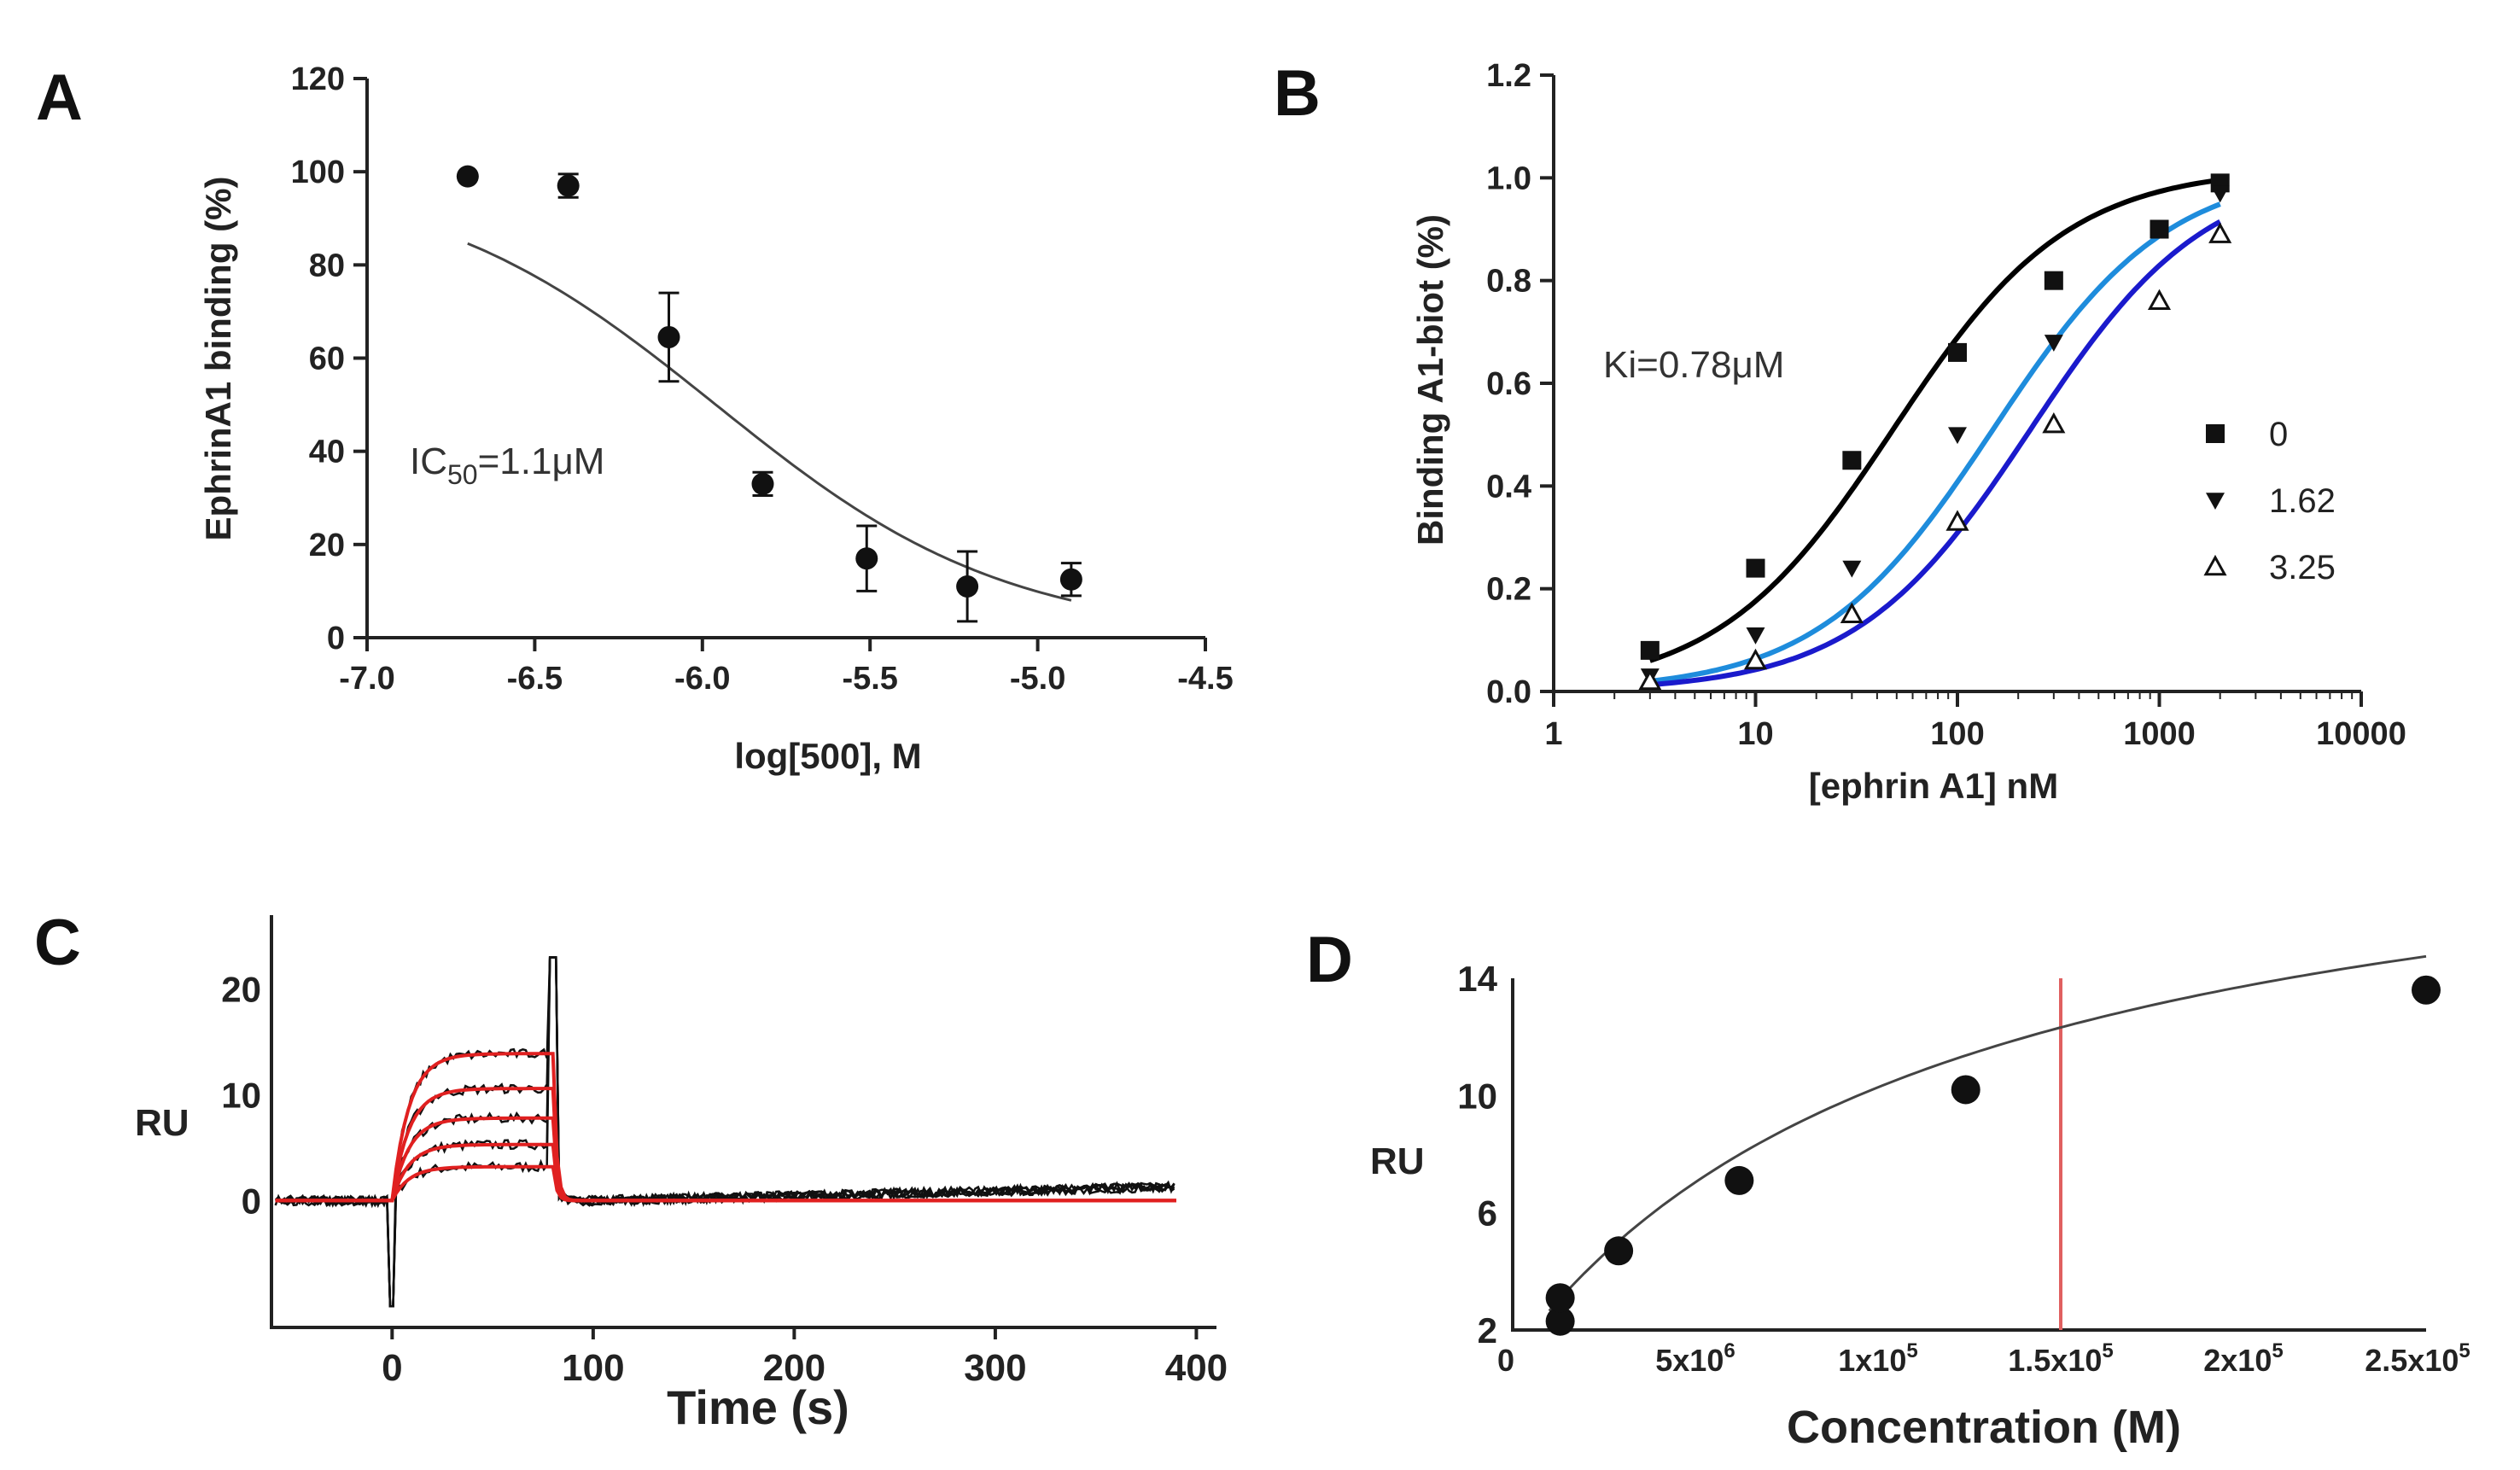 This screenshot has width=2520, height=1470. I want to click on panel-d-xtick-label: 1.5x10⁵, so click(2060, 1358).